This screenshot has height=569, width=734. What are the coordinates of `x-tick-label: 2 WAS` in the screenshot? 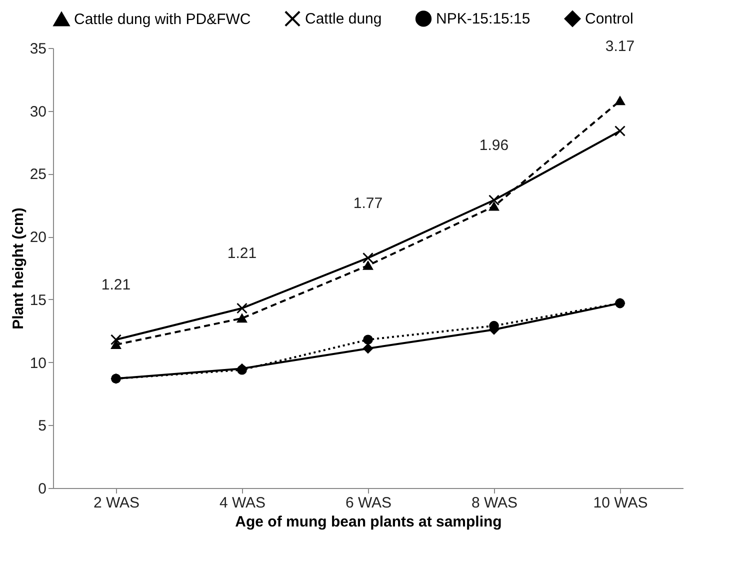 It's located at (116, 503).